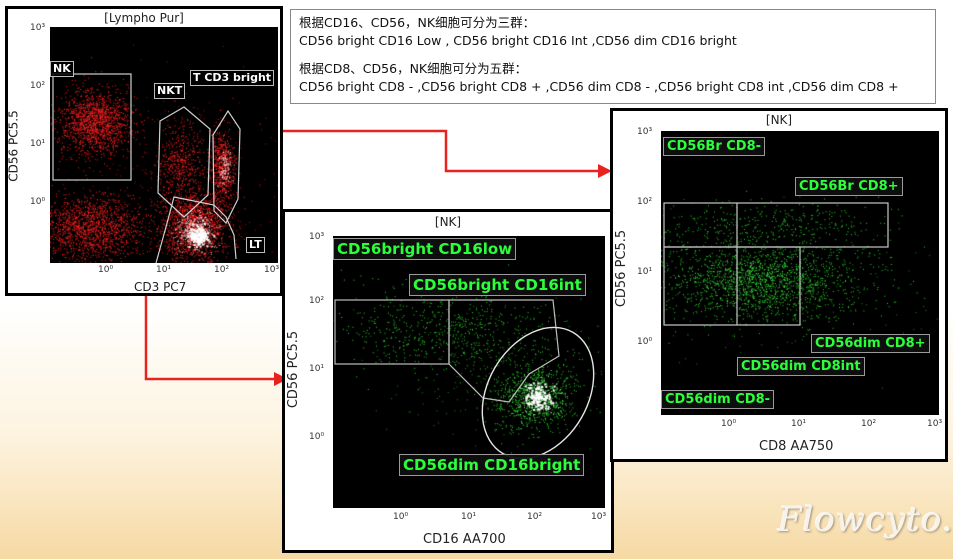 This screenshot has height=559, width=953. What do you see at coordinates (216, 341) in the screenshot?
I see `arrow-plot1-to-plot2` at bounding box center [216, 341].